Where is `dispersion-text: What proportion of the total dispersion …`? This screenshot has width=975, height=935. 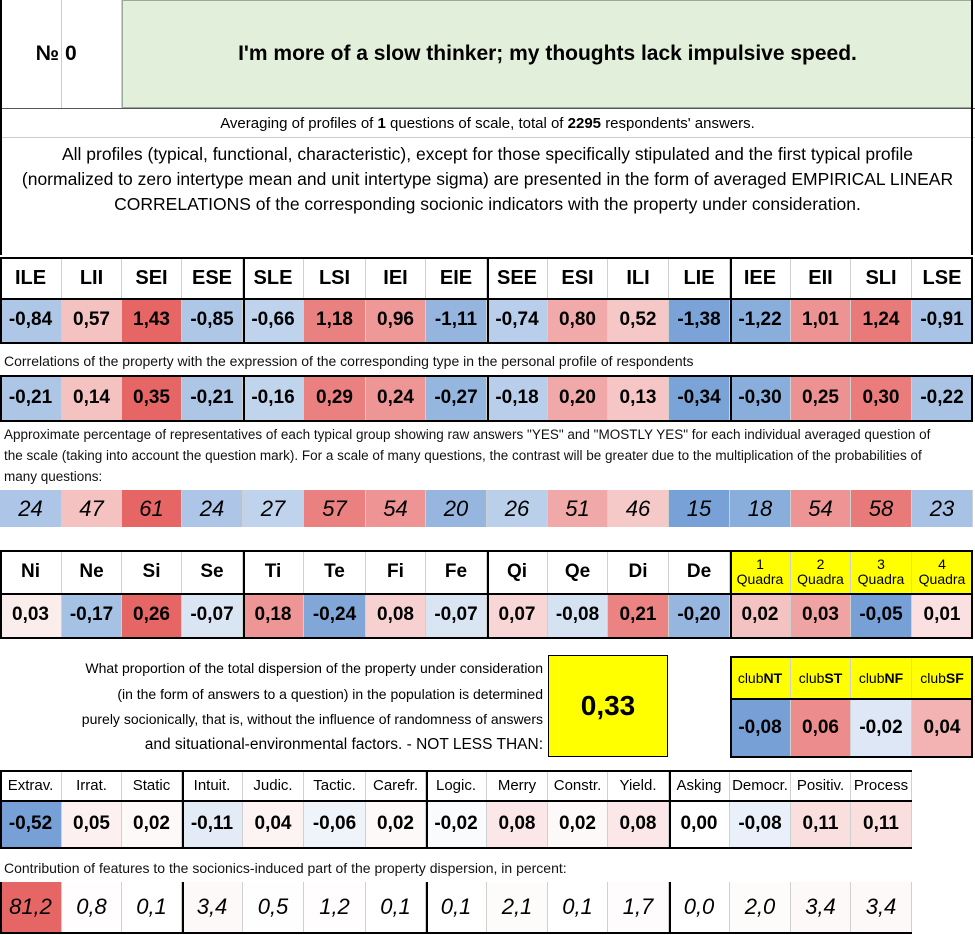 dispersion-text: What proportion of the total dispersion … is located at coordinates (314, 668).